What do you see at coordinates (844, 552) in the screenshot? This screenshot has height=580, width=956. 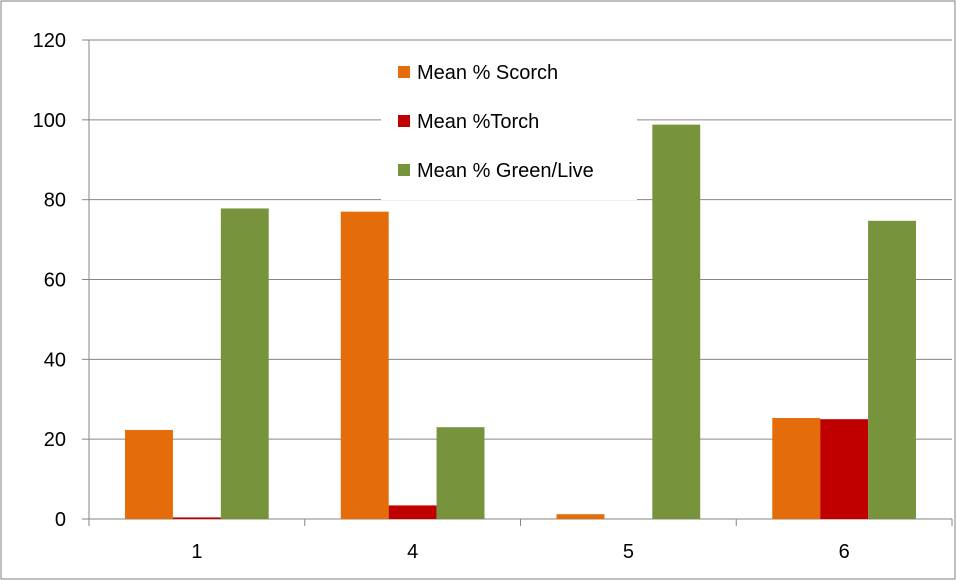 I see `x-tick-label: 6` at bounding box center [844, 552].